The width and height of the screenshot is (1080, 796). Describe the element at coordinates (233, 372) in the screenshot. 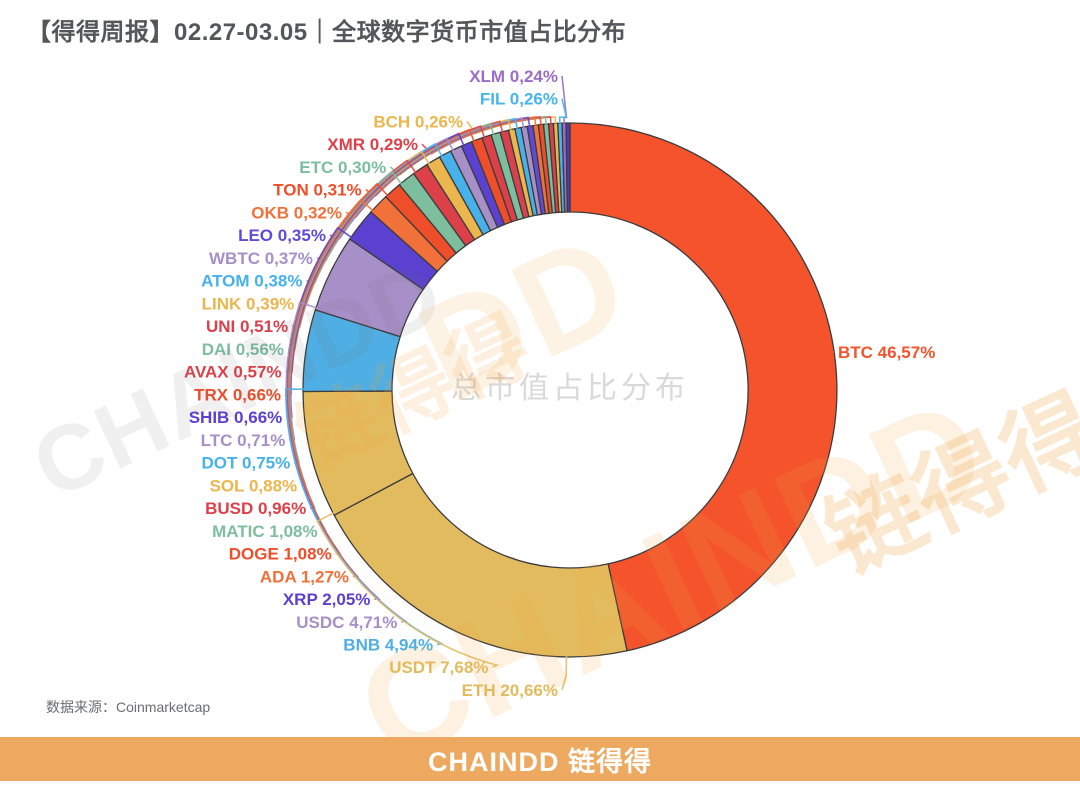

I see `slice-label-AVAX: AVAX 0,57%` at that location.